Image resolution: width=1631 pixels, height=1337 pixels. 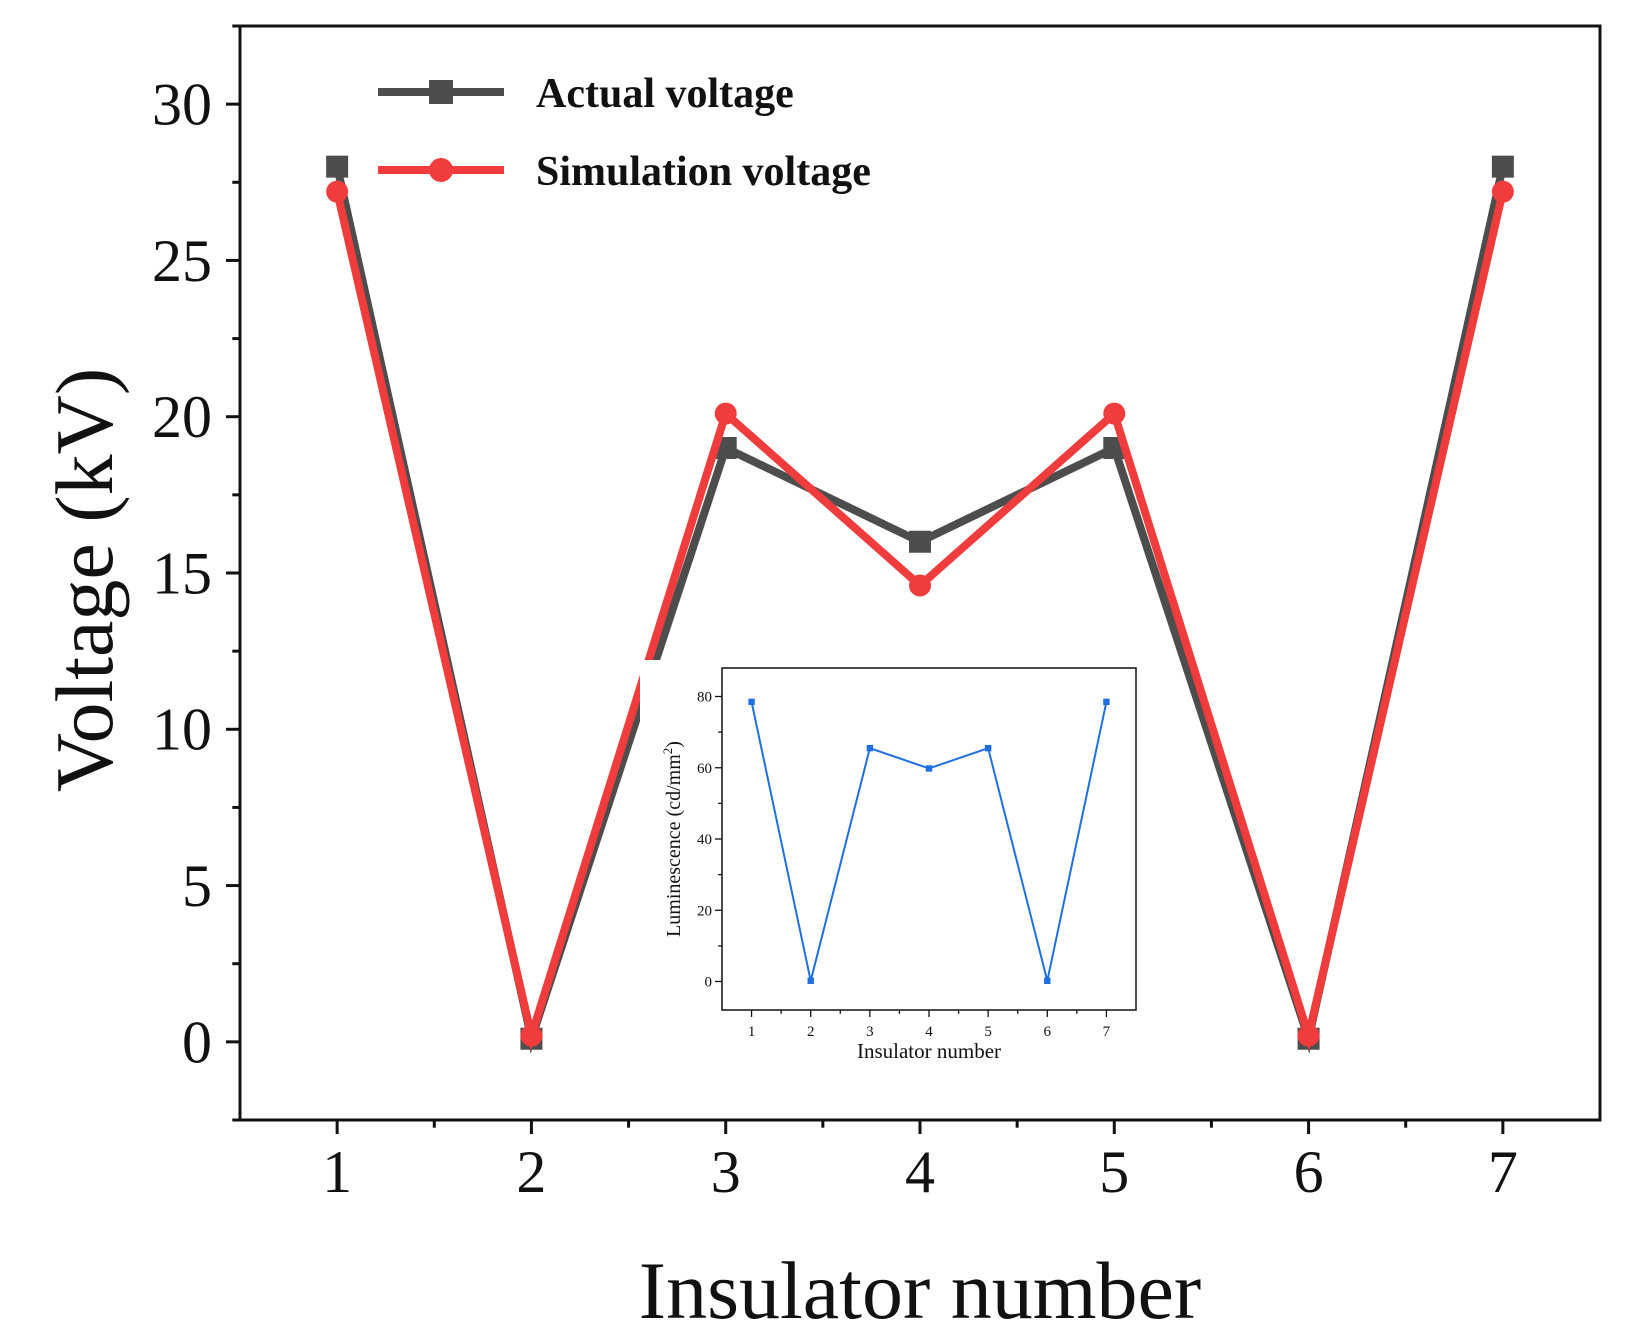 I want to click on inset-y-axis-title: Luminescence (cd/mm2), so click(x=672, y=839).